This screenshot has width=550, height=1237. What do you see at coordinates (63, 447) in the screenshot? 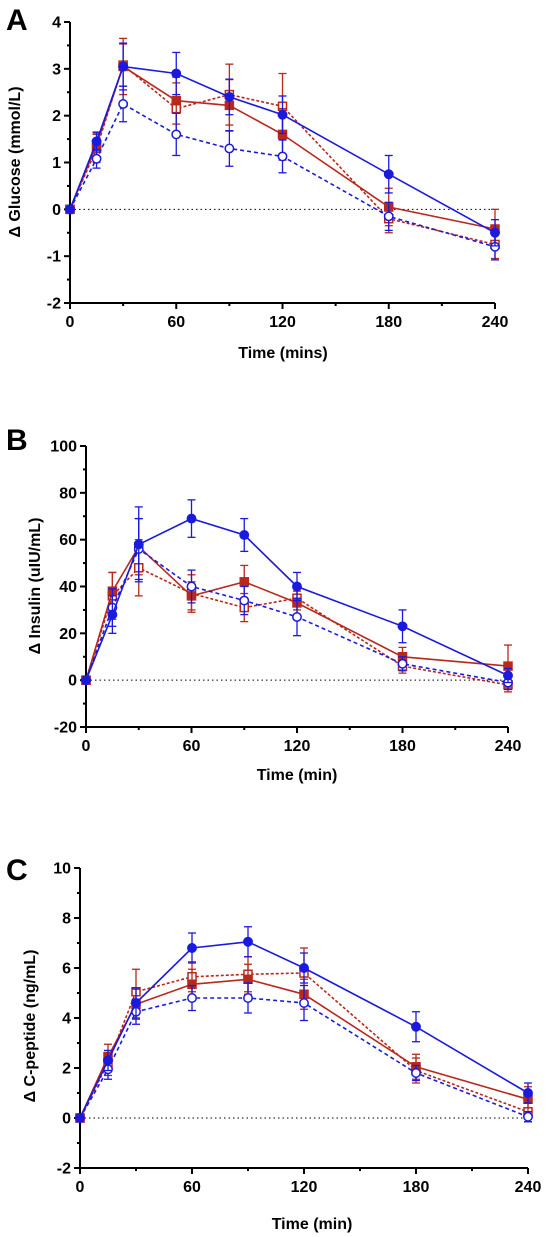
I see `y-tick-label: 100` at bounding box center [63, 447].